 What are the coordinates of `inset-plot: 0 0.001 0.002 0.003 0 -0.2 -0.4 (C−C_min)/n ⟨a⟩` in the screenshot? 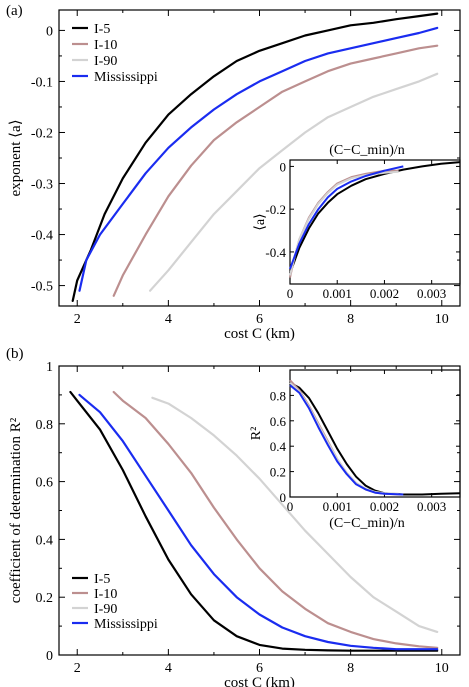 It's located at (357, 222).